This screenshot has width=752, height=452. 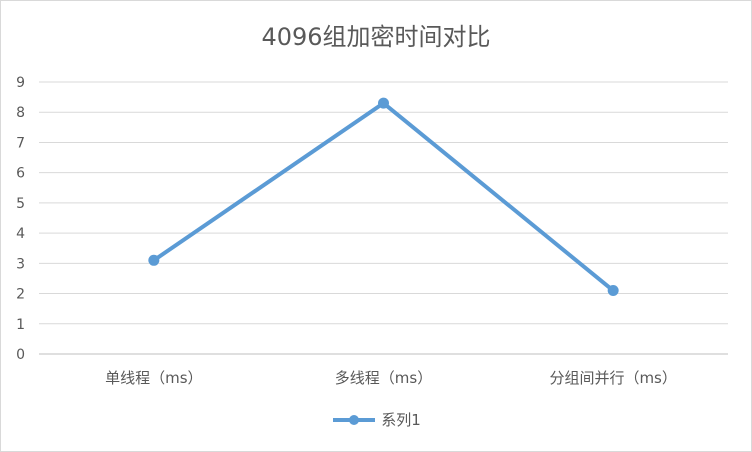 I want to click on y-tick-label: 2, so click(x=20, y=295).